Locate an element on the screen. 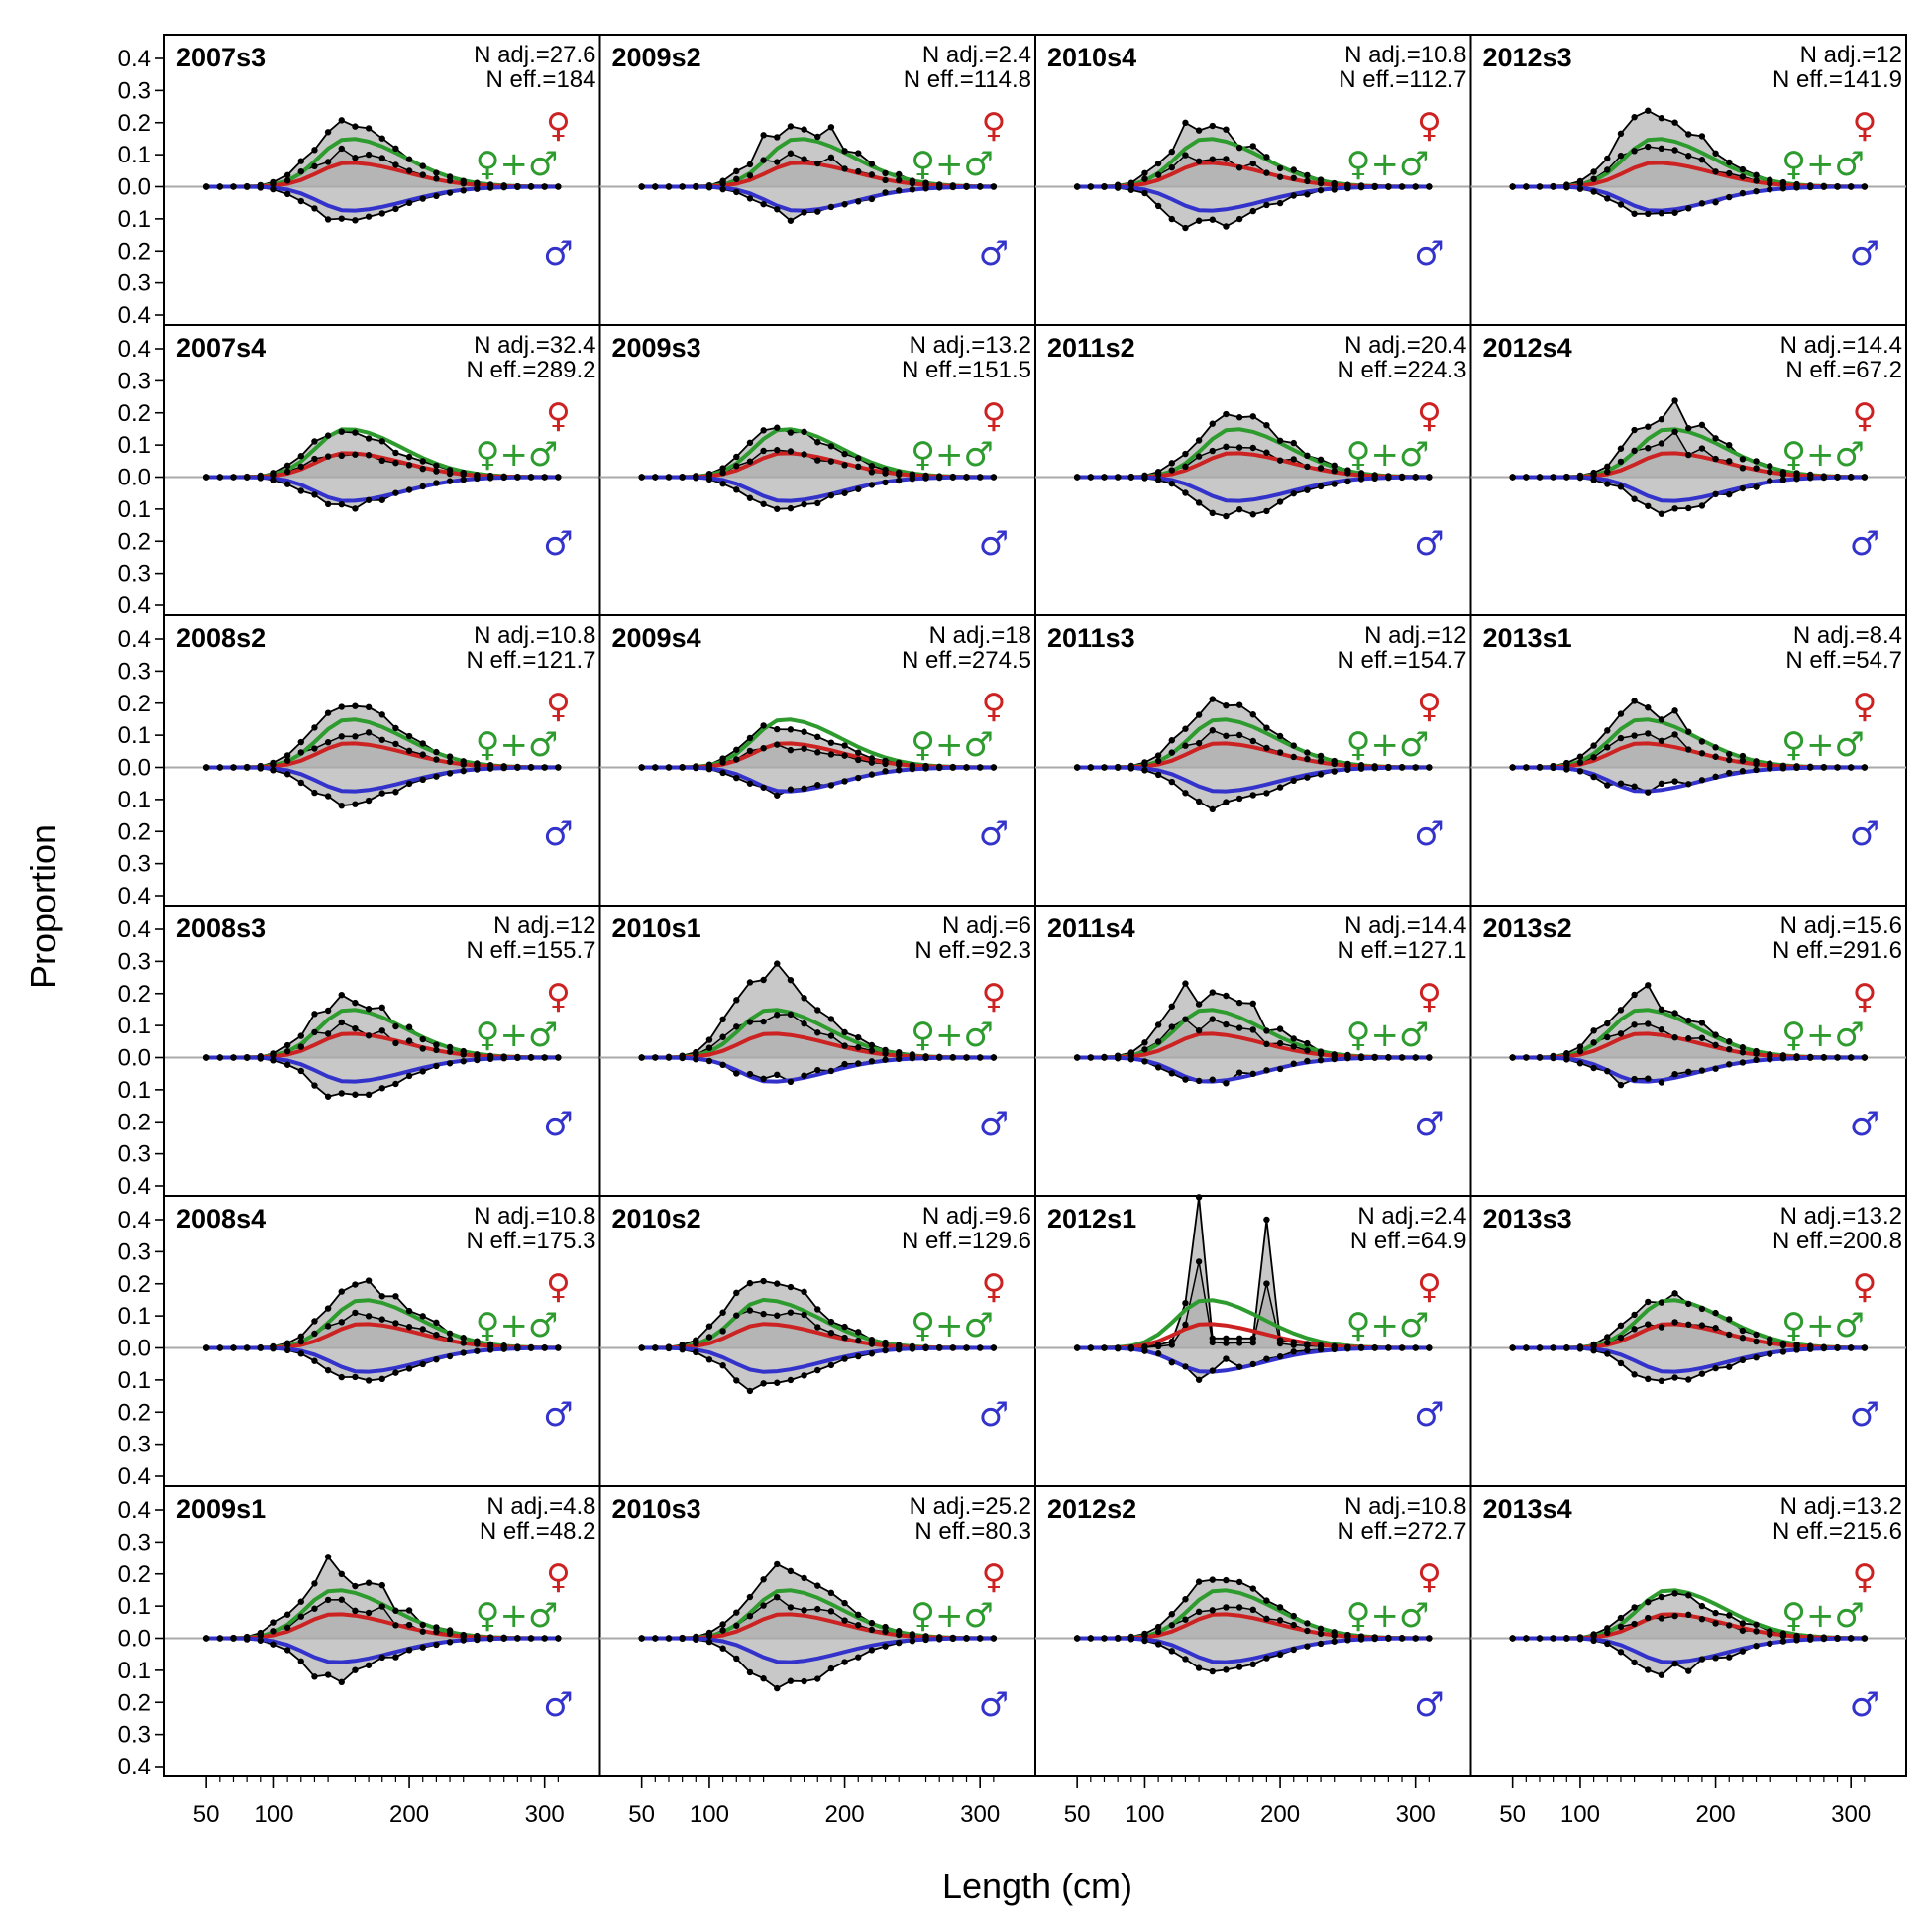 The height and width of the screenshot is (1932, 1932). panel-title: 2009s3 is located at coordinates (657, 348).